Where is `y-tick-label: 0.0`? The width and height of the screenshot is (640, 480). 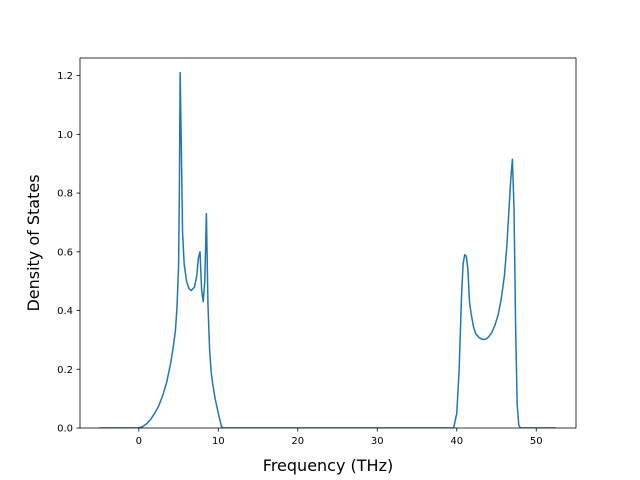
y-tick-label: 0.0 is located at coordinates (65, 429).